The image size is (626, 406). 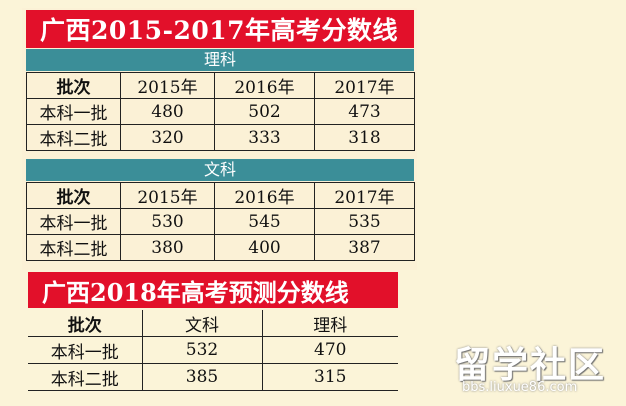 I want to click on table-row: 本科二批 320 333 318, so click(x=220, y=137).